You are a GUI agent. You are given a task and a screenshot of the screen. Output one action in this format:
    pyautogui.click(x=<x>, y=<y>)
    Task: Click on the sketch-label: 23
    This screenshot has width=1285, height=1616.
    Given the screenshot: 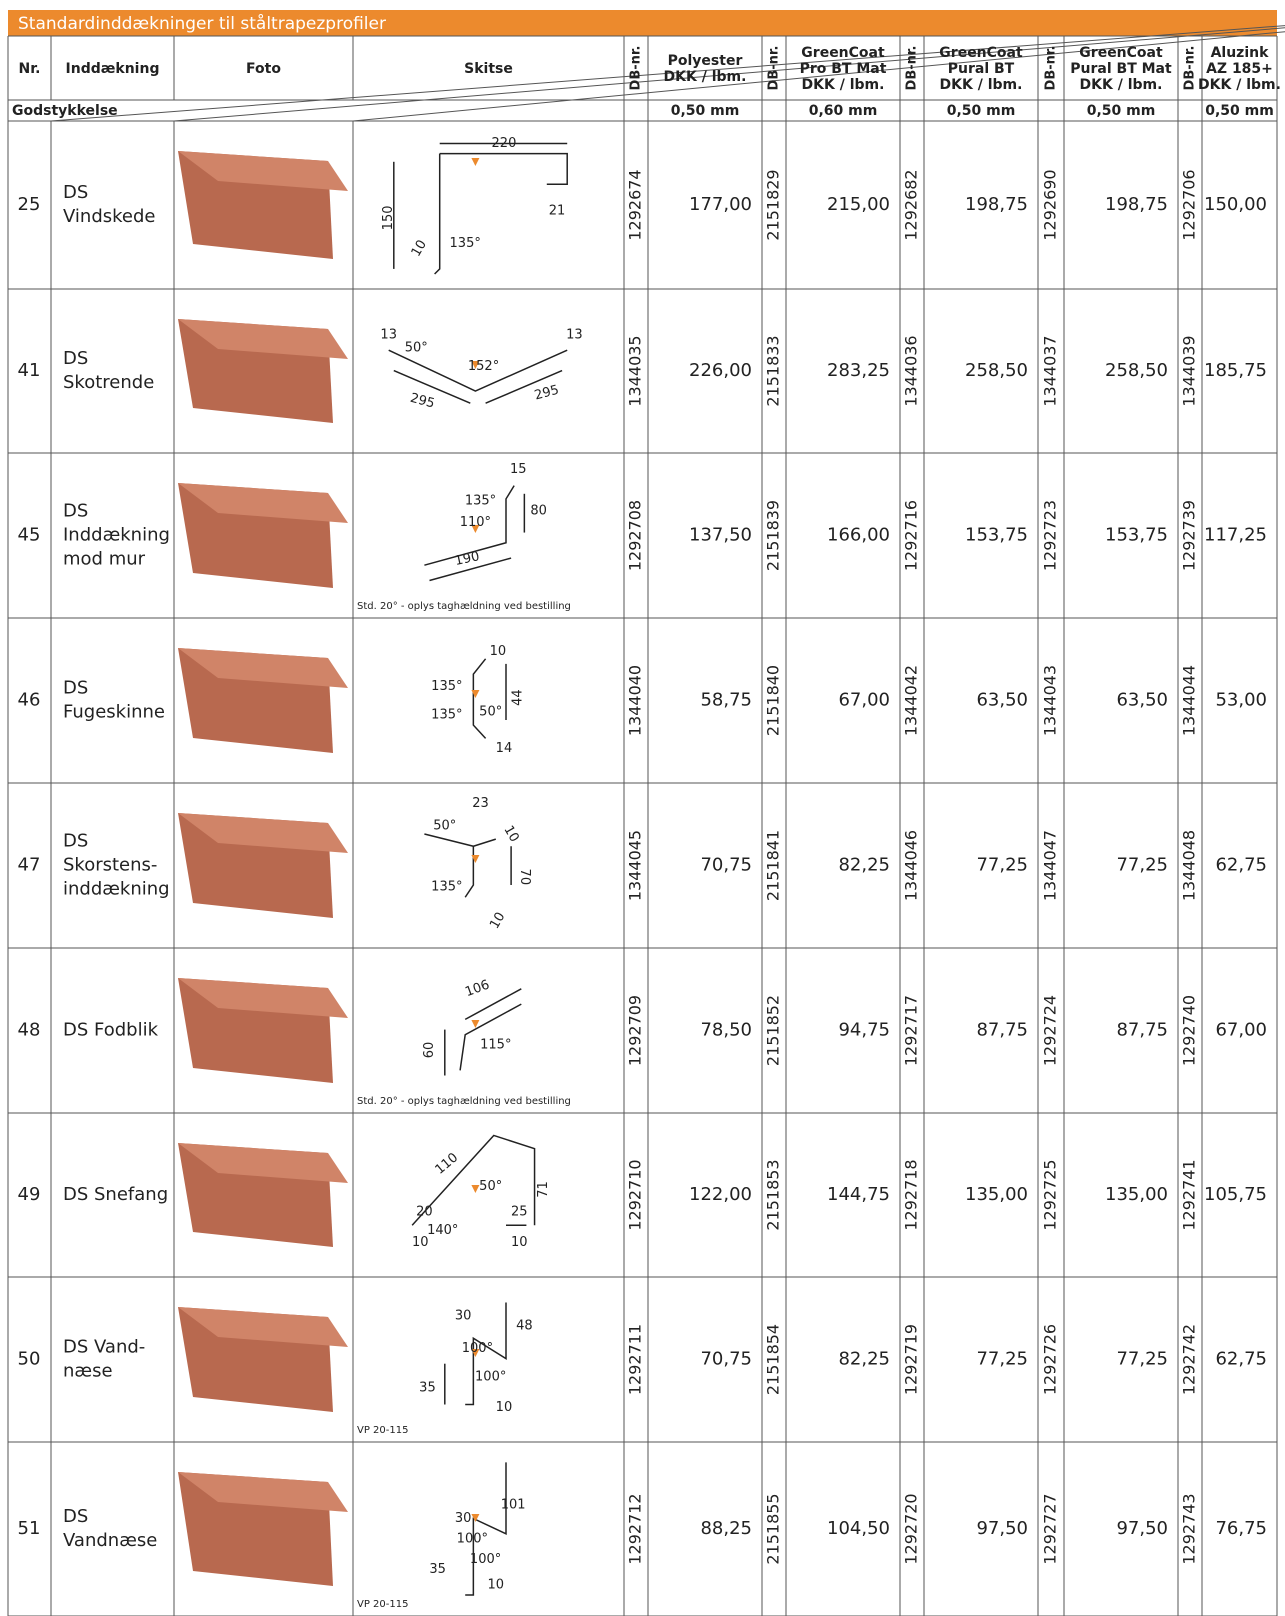 What is the action you would take?
    pyautogui.click(x=480, y=803)
    